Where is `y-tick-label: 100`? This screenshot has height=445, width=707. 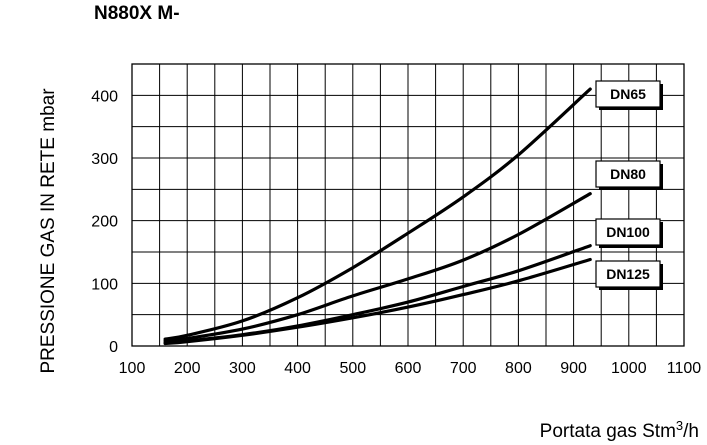
y-tick-label: 100 is located at coordinates (104, 284).